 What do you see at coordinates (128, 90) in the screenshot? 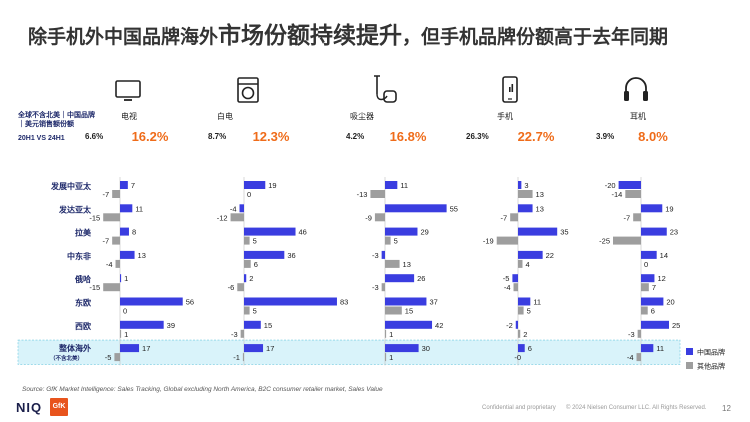
I see `tv-icon` at bounding box center [128, 90].